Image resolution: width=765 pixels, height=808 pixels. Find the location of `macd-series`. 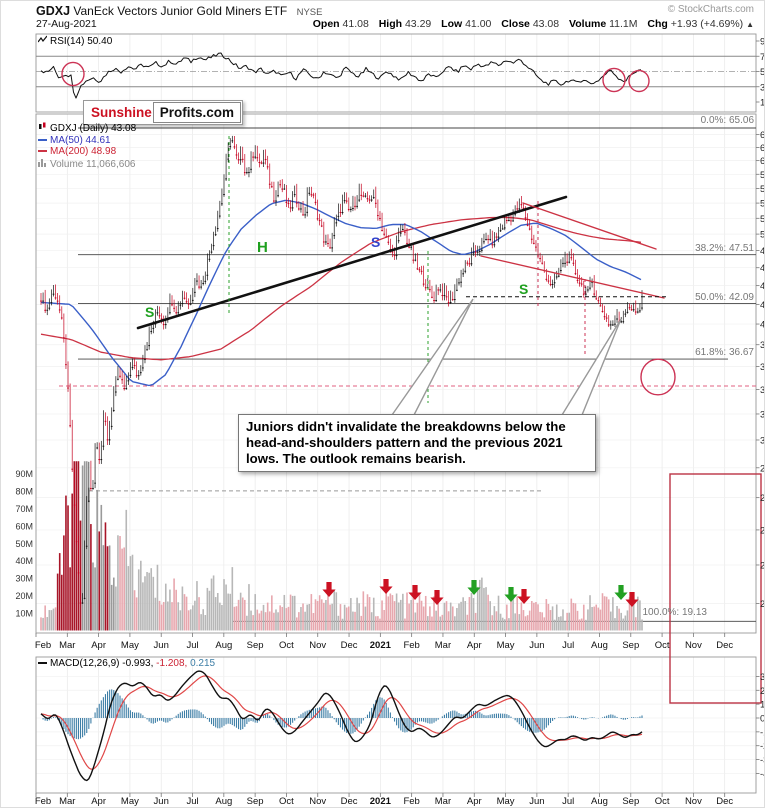

macd-series is located at coordinates (341, 726).